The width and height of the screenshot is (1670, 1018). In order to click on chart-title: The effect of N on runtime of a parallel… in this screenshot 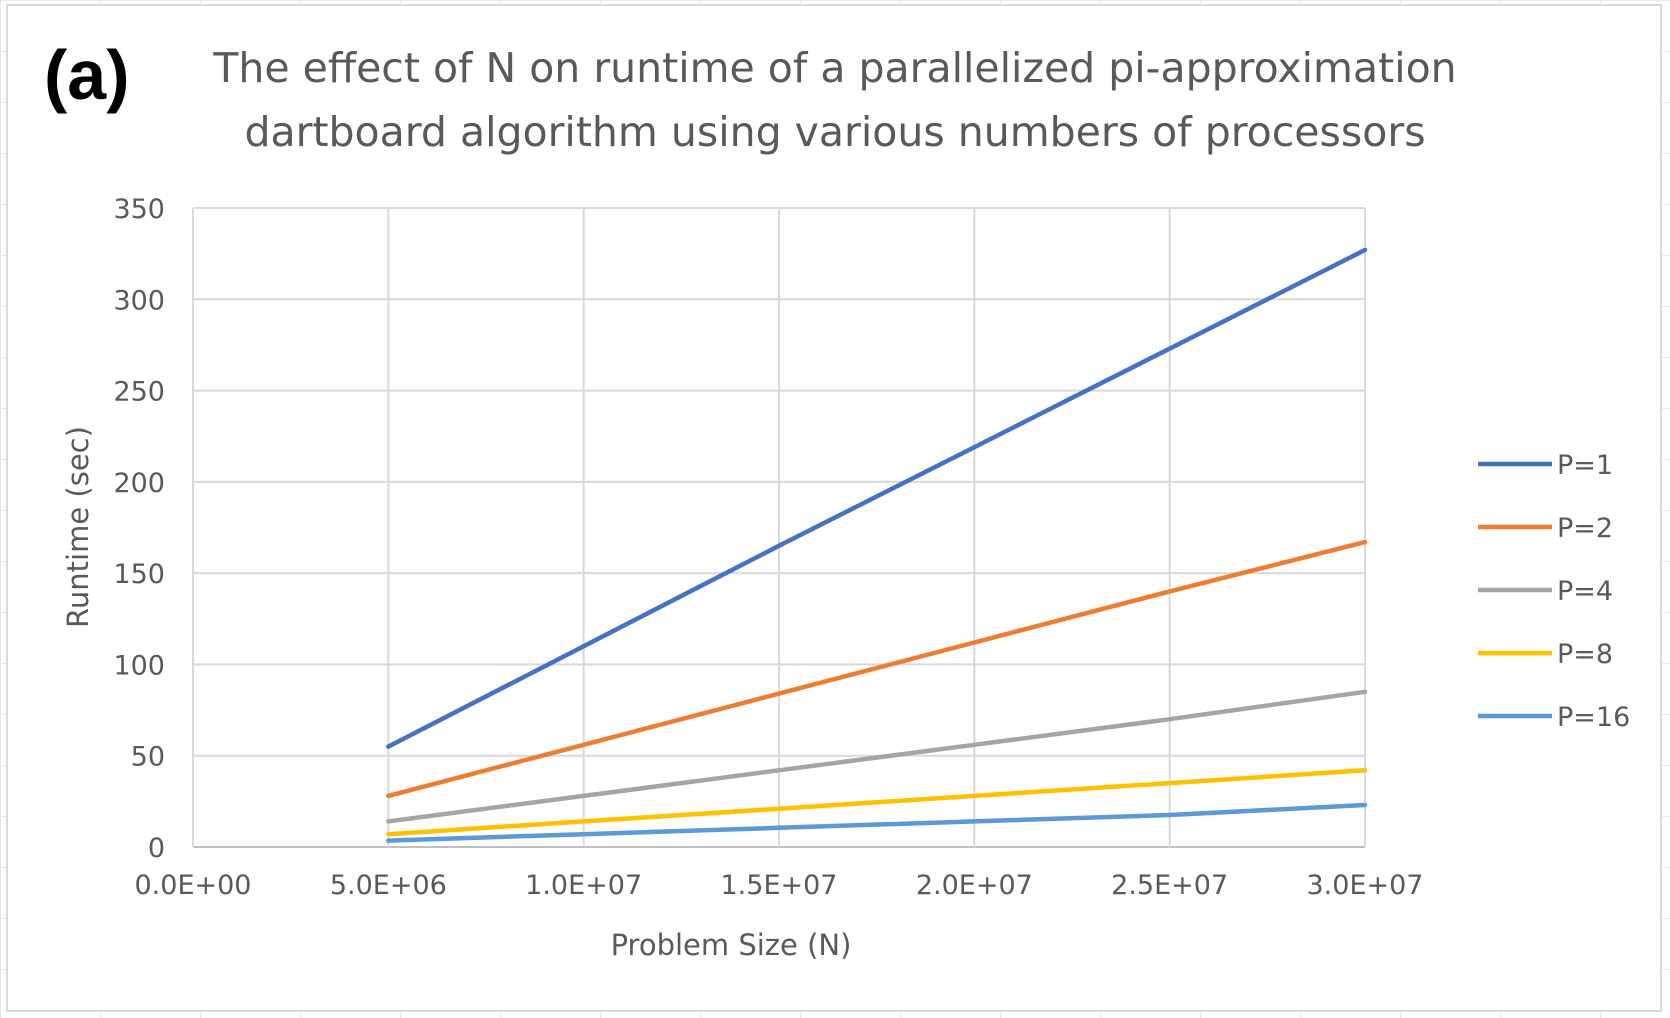, I will do `click(835, 100)`.